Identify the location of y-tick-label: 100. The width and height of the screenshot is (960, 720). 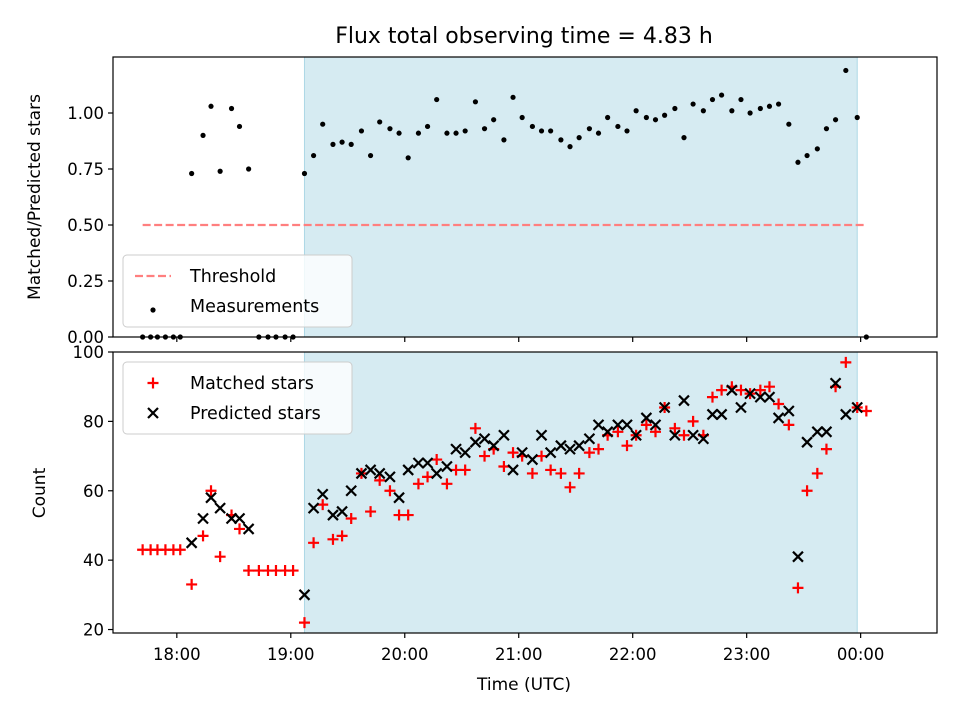
(89, 352).